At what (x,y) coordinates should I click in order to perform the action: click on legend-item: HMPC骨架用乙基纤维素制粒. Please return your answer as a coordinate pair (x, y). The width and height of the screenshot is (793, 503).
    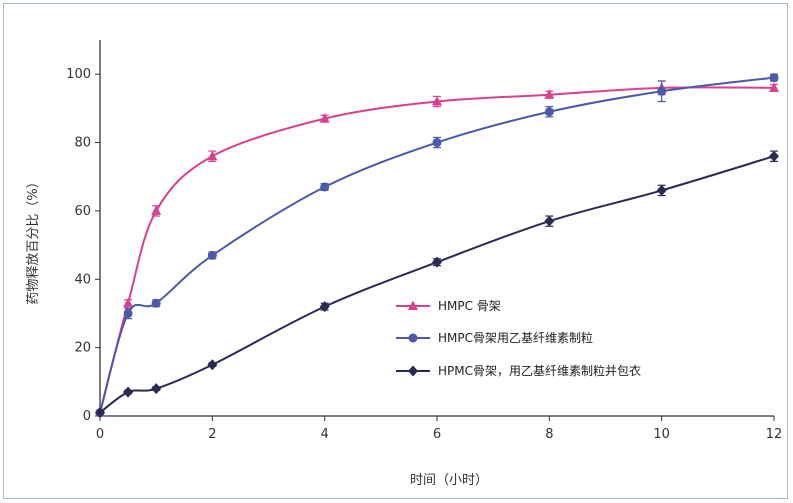
    Looking at the image, I should click on (494, 337).